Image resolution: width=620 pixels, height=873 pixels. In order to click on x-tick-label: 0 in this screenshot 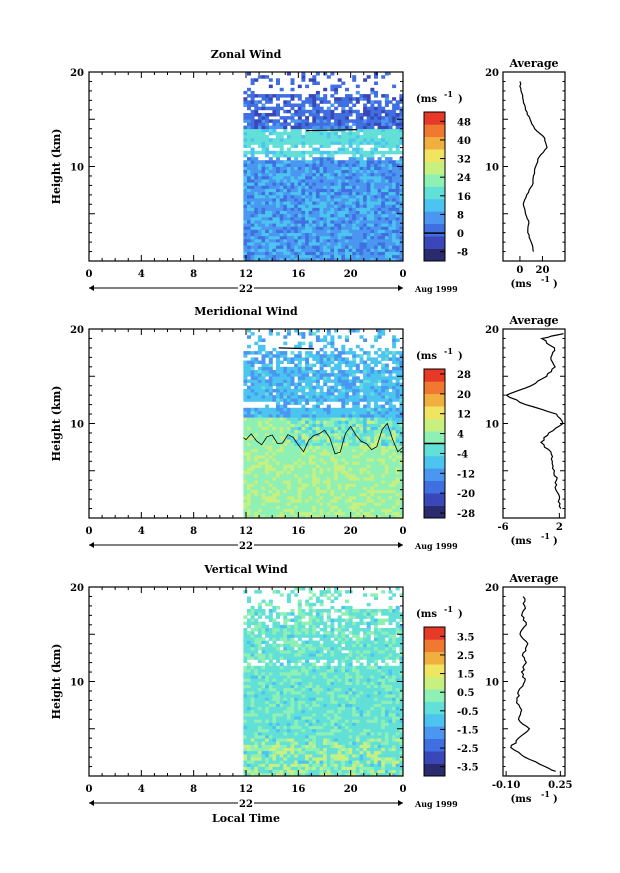, I will do `click(89, 274)`.